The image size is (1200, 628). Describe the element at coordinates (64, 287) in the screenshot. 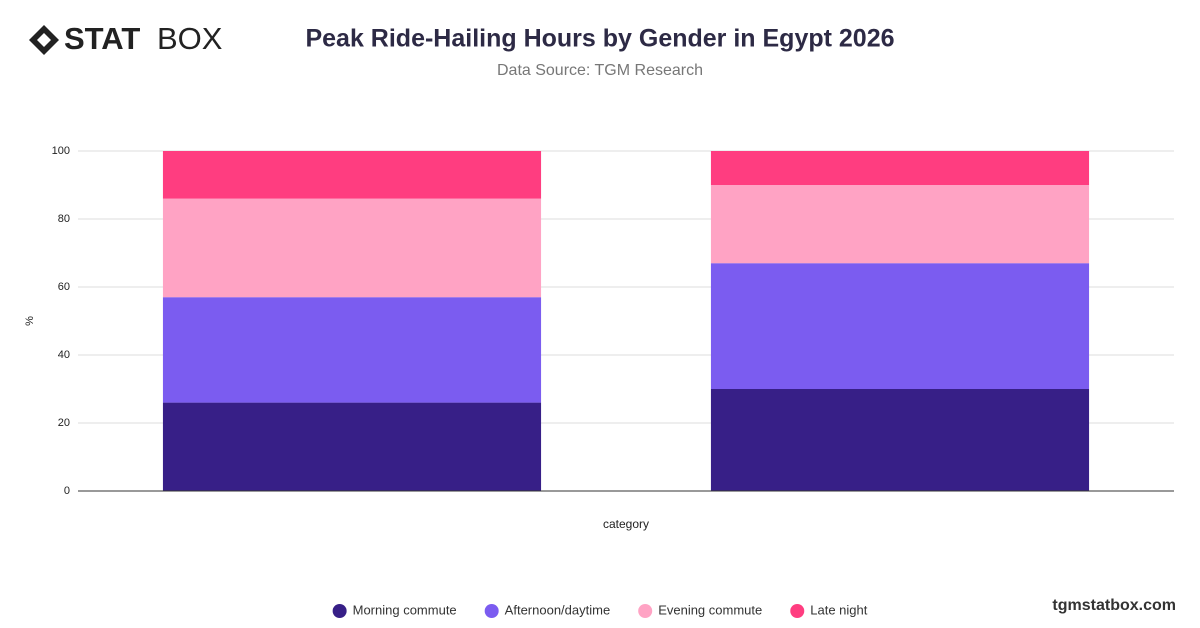

I see `y-tick-label: 60` at that location.